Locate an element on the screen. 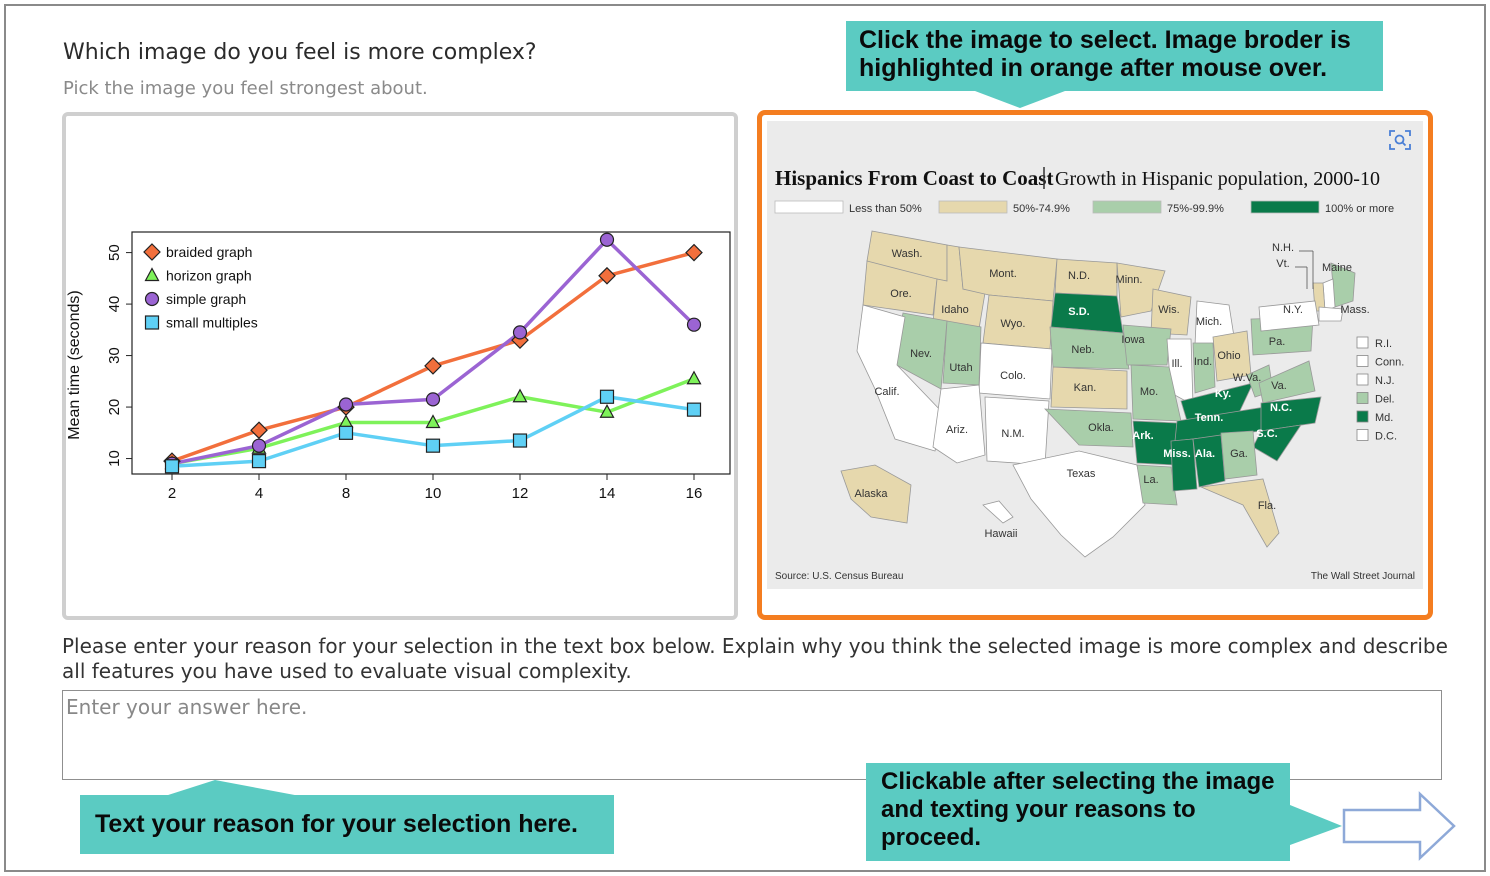  map-state-label: Ore. is located at coordinates (900, 294).